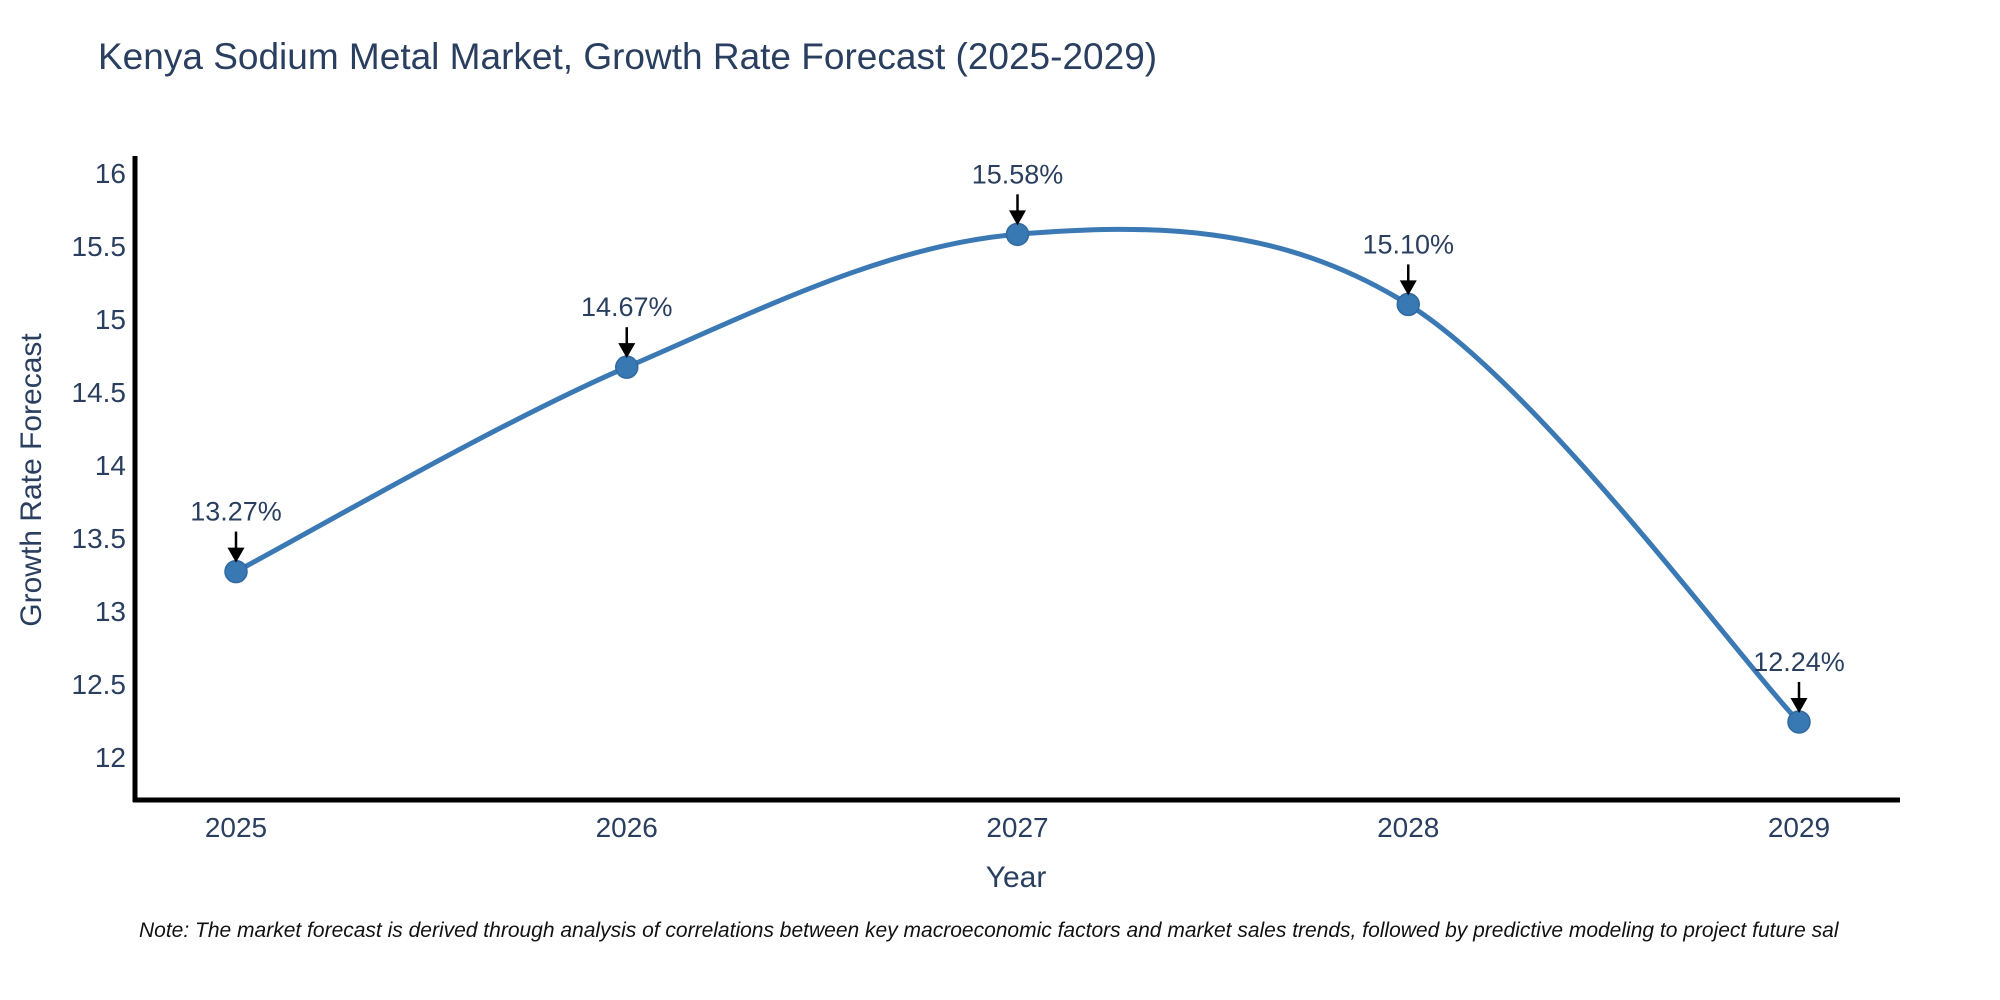 The height and width of the screenshot is (1000, 2000). What do you see at coordinates (1408, 244) in the screenshot?
I see `data-point-label: 15.10%` at bounding box center [1408, 244].